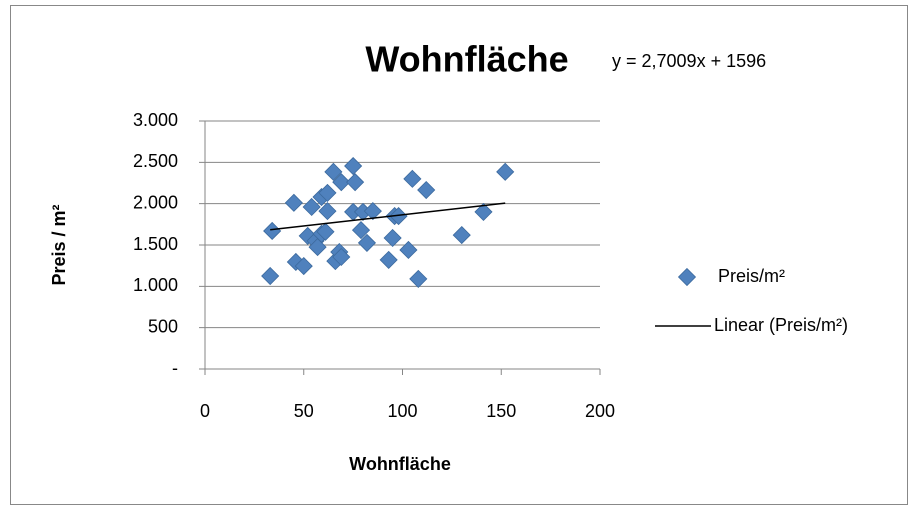 The image size is (916, 509). What do you see at coordinates (155, 202) in the screenshot?
I see `y-tick-label: 2.000` at bounding box center [155, 202].